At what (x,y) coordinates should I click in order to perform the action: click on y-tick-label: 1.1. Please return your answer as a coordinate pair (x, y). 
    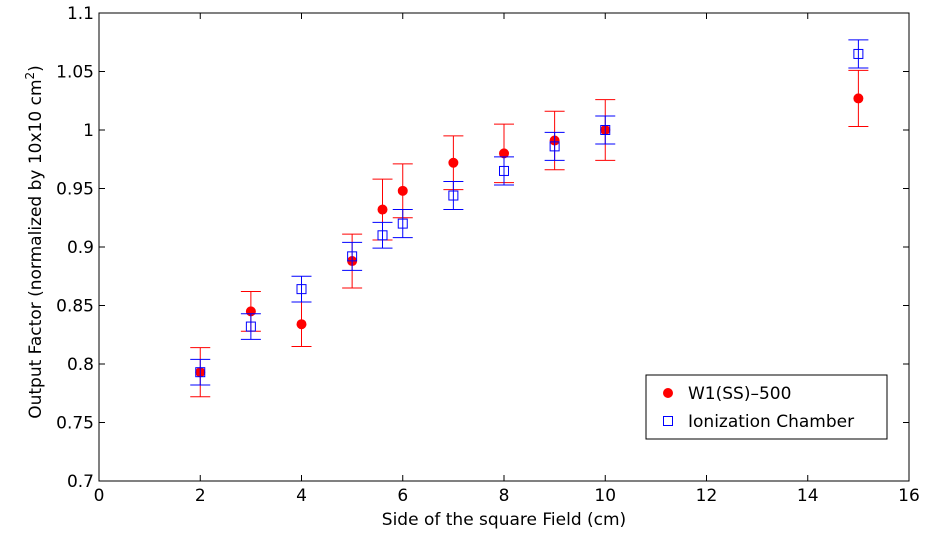
    Looking at the image, I should click on (80, 14).